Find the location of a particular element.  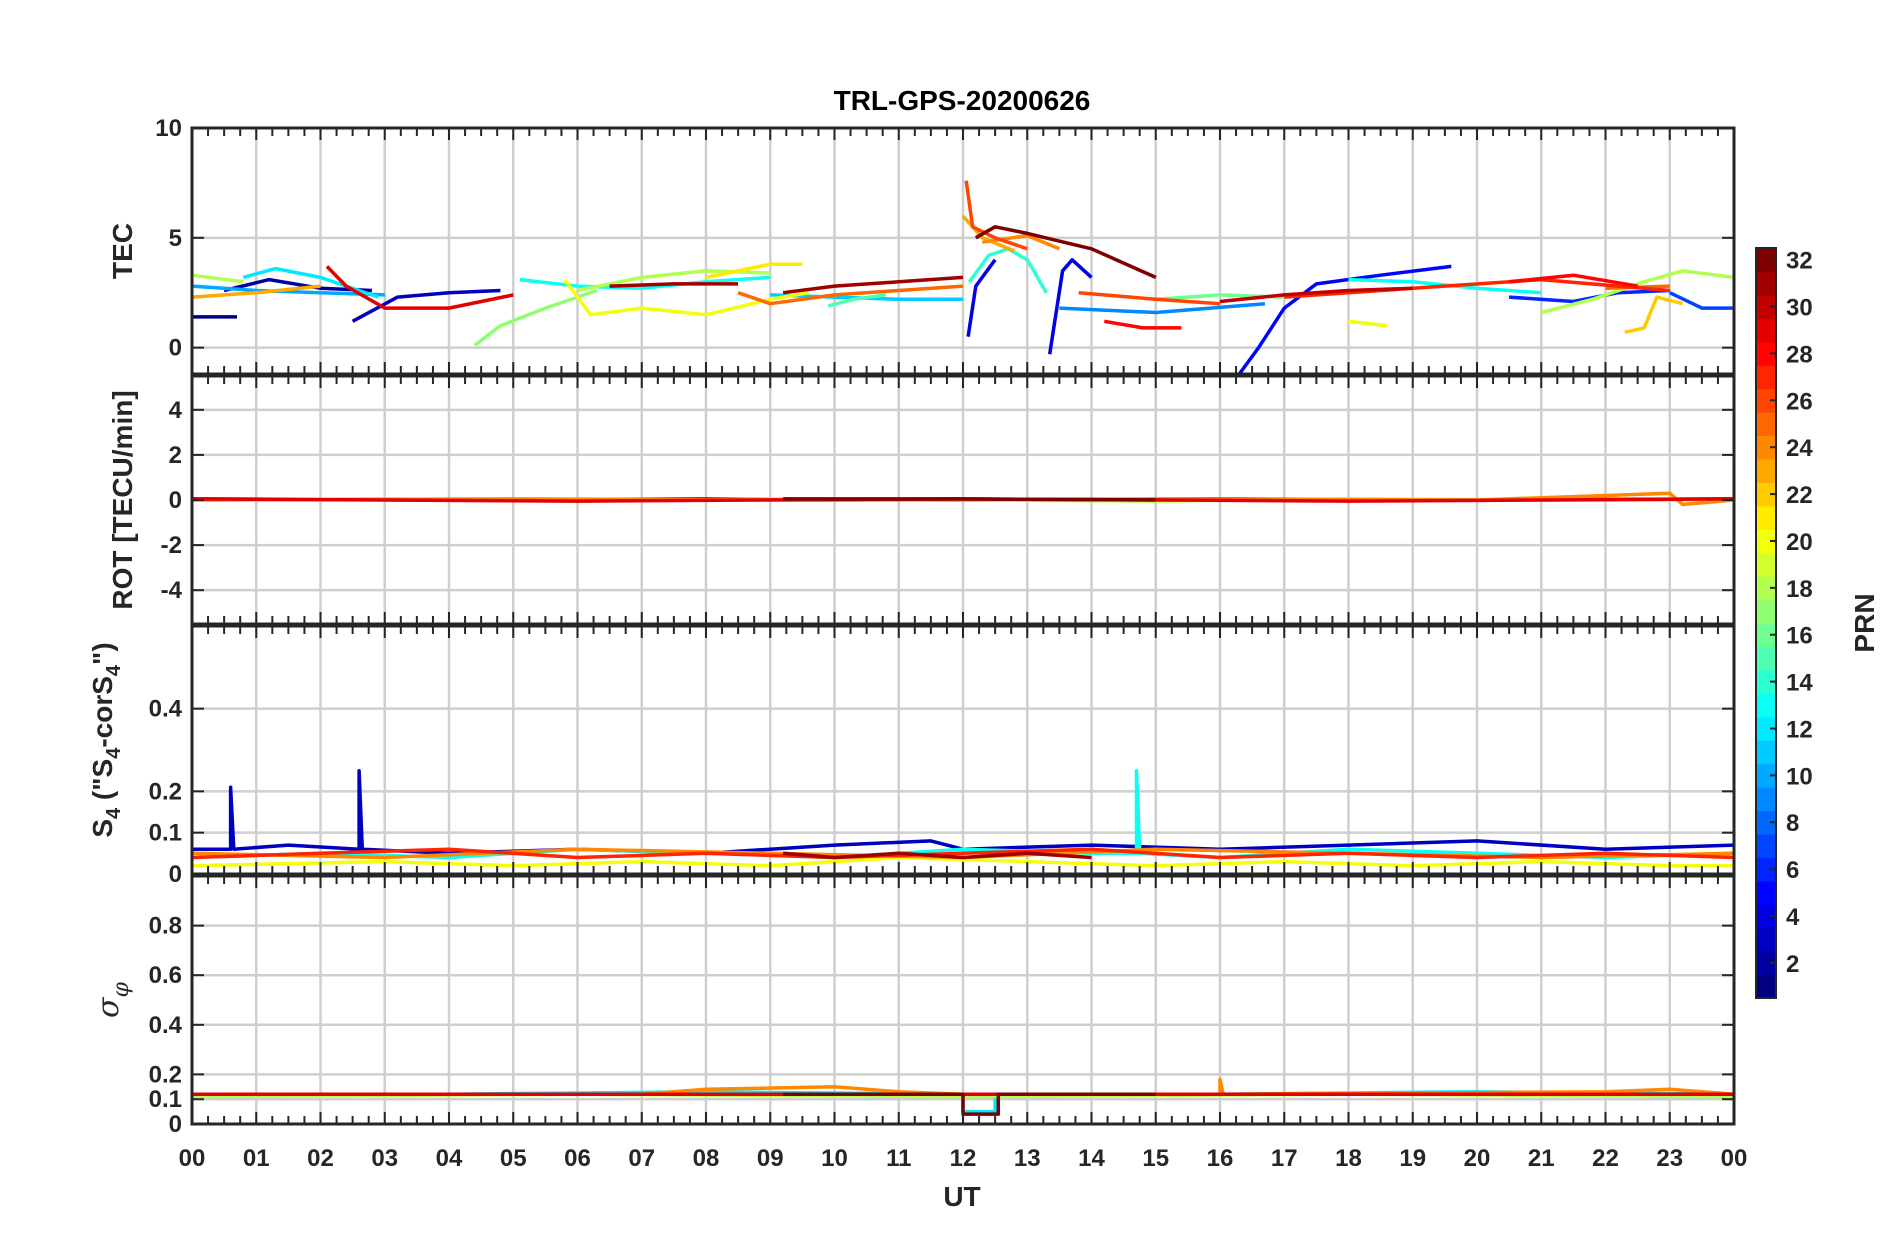

x-tick-label: 02 is located at coordinates (320, 1158).